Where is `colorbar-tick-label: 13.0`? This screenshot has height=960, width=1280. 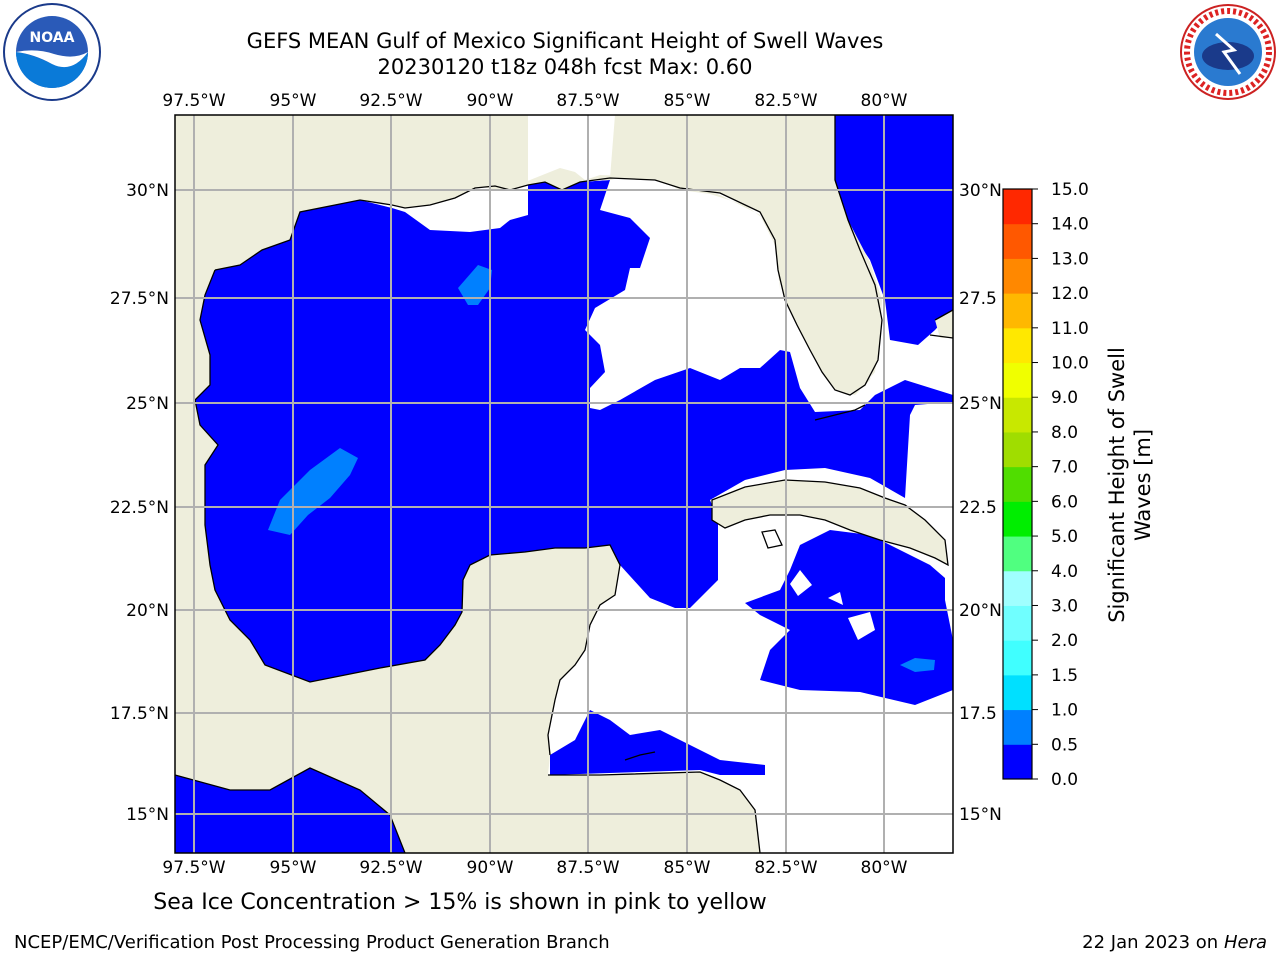 colorbar-tick-label: 13.0 is located at coordinates (1070, 259).